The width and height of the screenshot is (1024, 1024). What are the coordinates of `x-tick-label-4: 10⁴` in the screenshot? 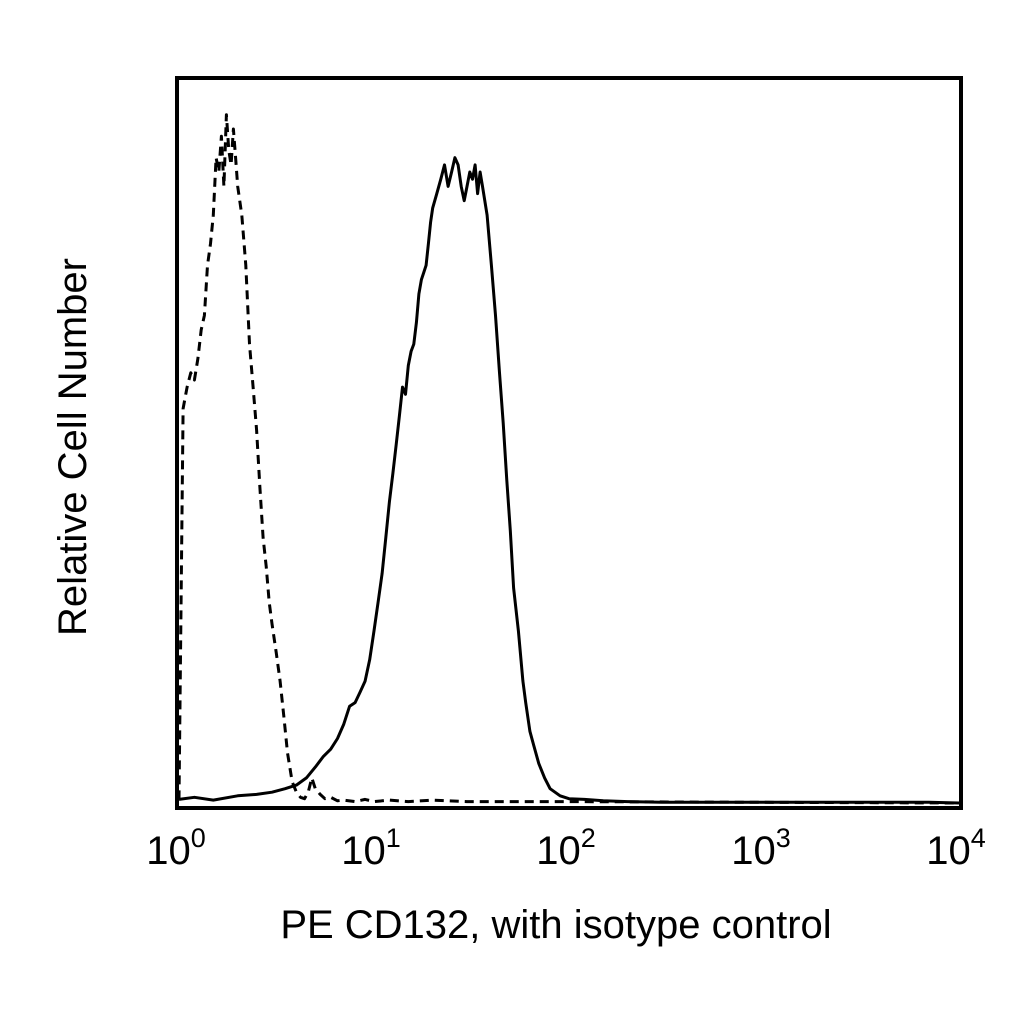 It's located at (956, 848).